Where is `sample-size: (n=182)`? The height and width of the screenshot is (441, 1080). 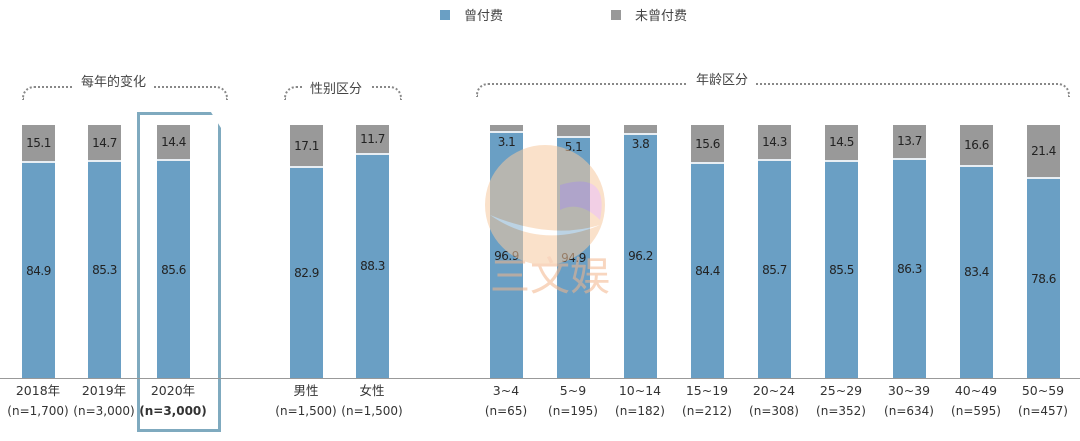
sample-size: (n=182) is located at coordinates (640, 411).